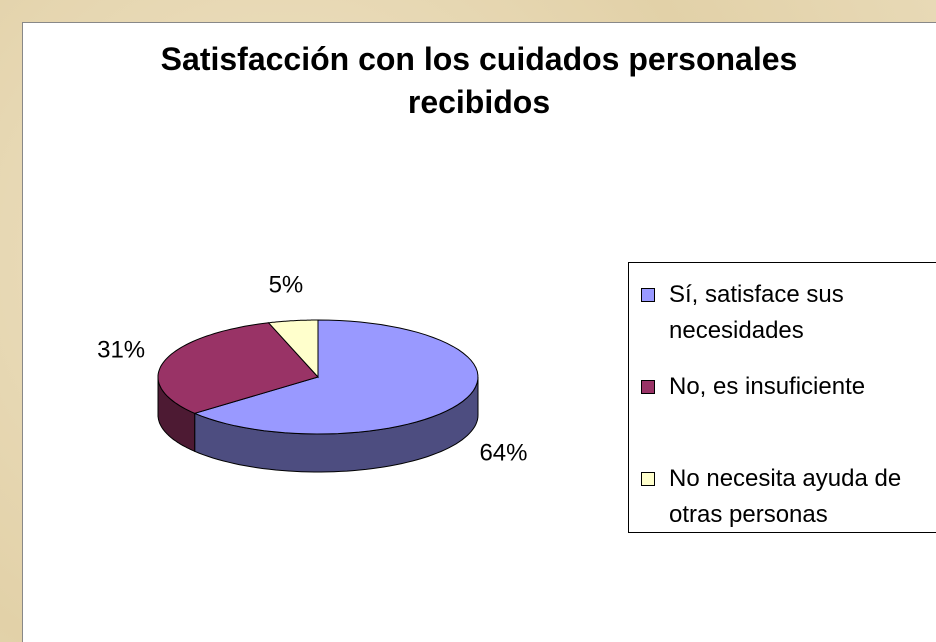 The width and height of the screenshot is (936, 642). I want to click on data-label: 31%, so click(121, 350).